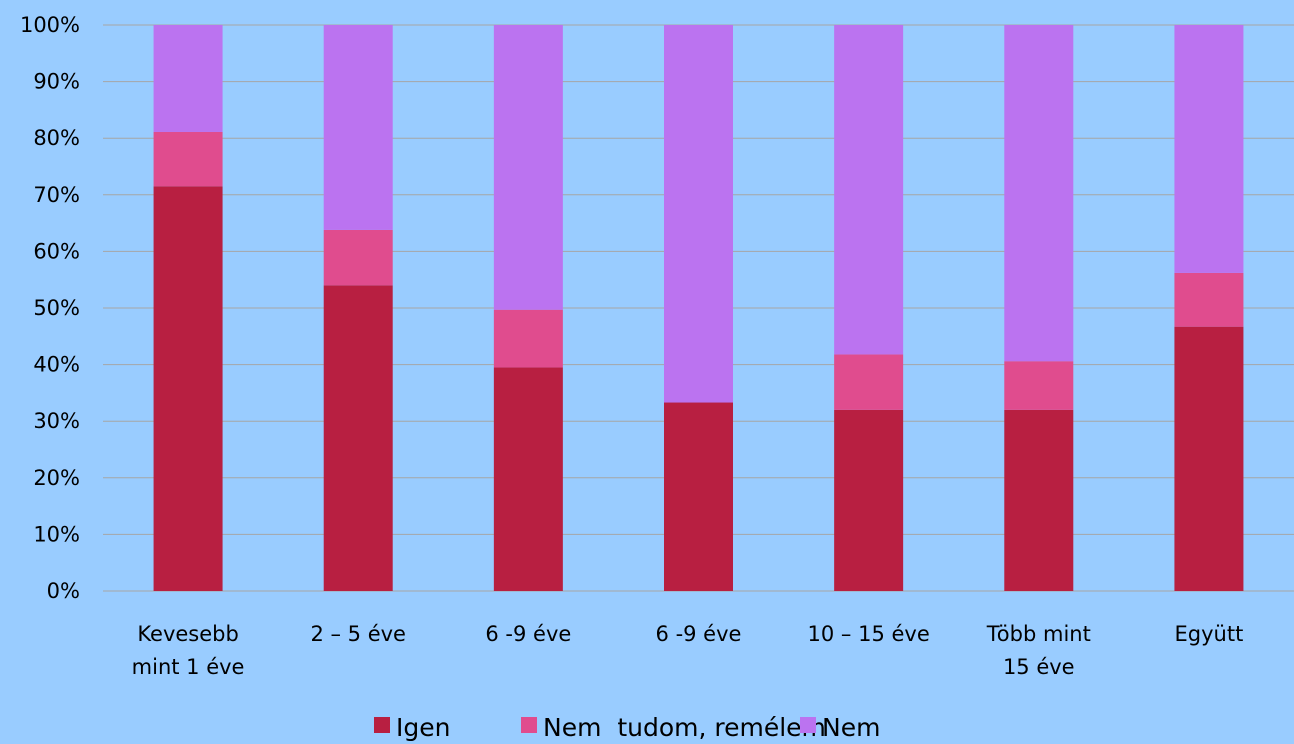  Describe the element at coordinates (1038, 634) in the screenshot. I see `x-tick-label: Több mint` at that location.